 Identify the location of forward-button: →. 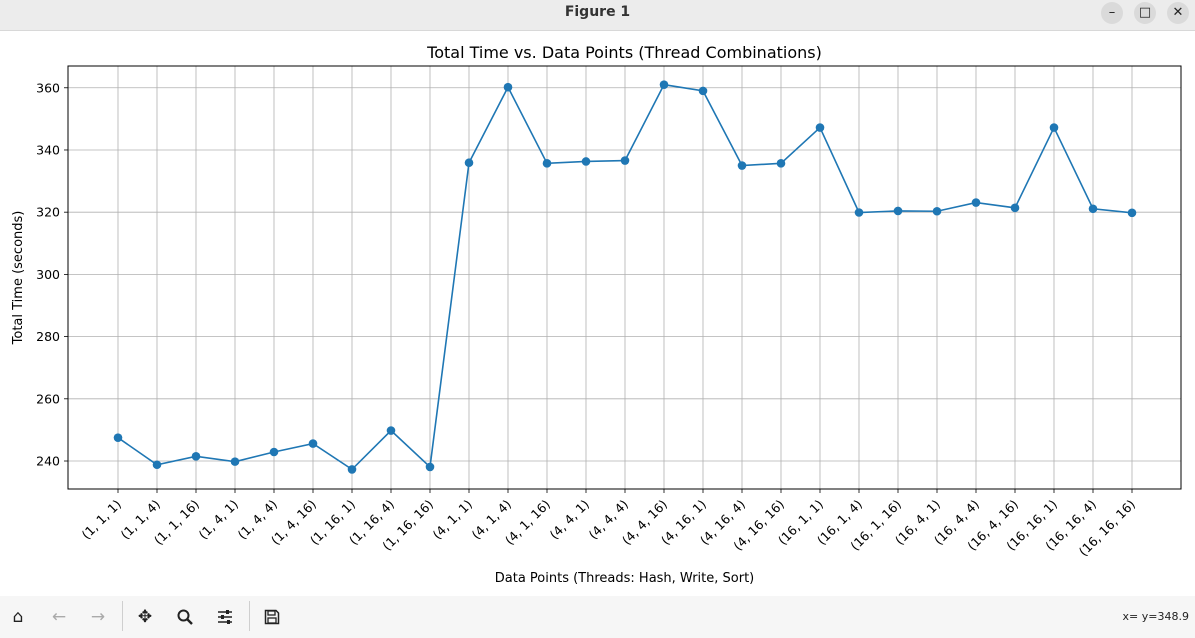
(98, 617).